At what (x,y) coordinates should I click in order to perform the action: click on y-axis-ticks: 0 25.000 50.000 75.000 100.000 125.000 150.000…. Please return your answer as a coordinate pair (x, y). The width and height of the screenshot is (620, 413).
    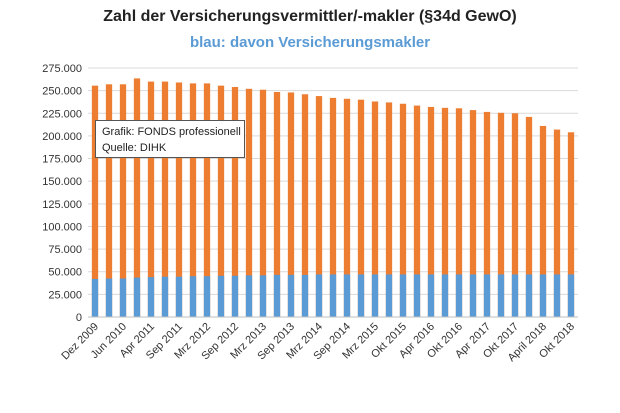
    Looking at the image, I should click on (62, 193).